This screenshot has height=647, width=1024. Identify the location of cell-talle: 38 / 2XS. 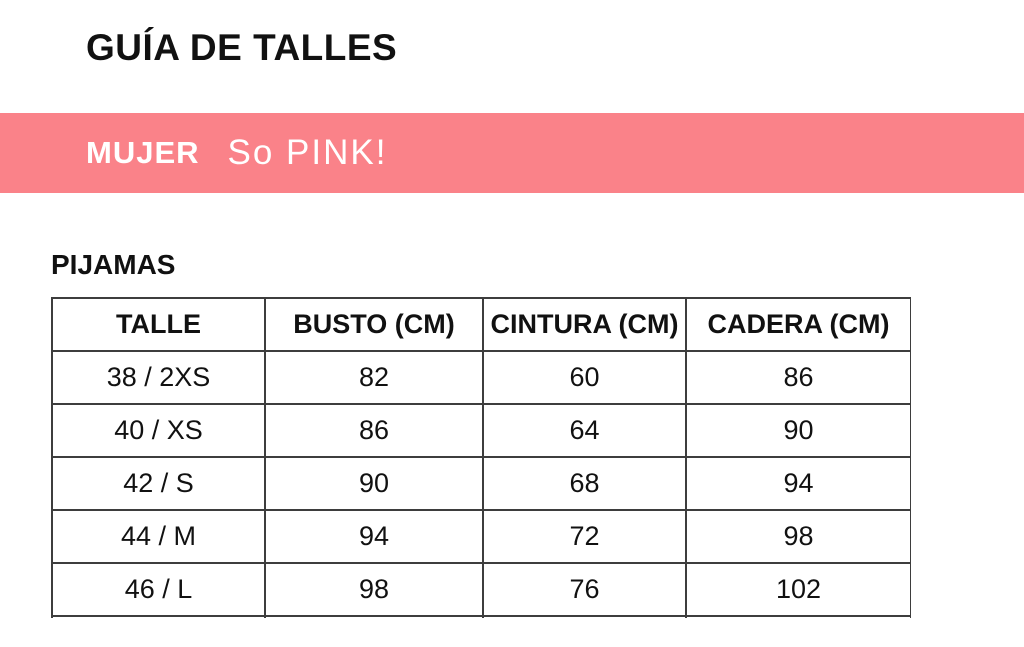
(158, 377).